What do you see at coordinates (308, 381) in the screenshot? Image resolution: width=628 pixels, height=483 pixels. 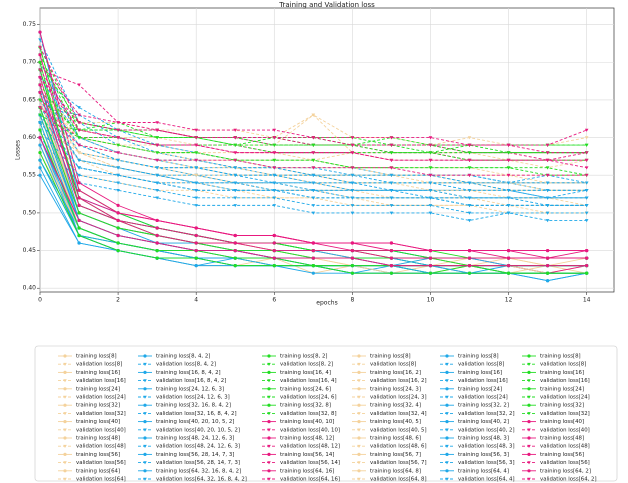 I see `legend-label: validation loss[16, 4]` at bounding box center [308, 381].